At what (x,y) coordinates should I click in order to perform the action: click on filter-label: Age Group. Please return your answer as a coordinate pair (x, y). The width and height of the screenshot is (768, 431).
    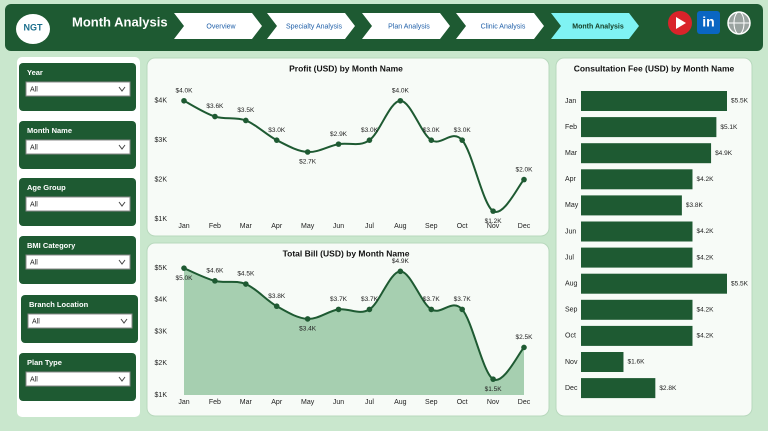
    Looking at the image, I should click on (46, 187).